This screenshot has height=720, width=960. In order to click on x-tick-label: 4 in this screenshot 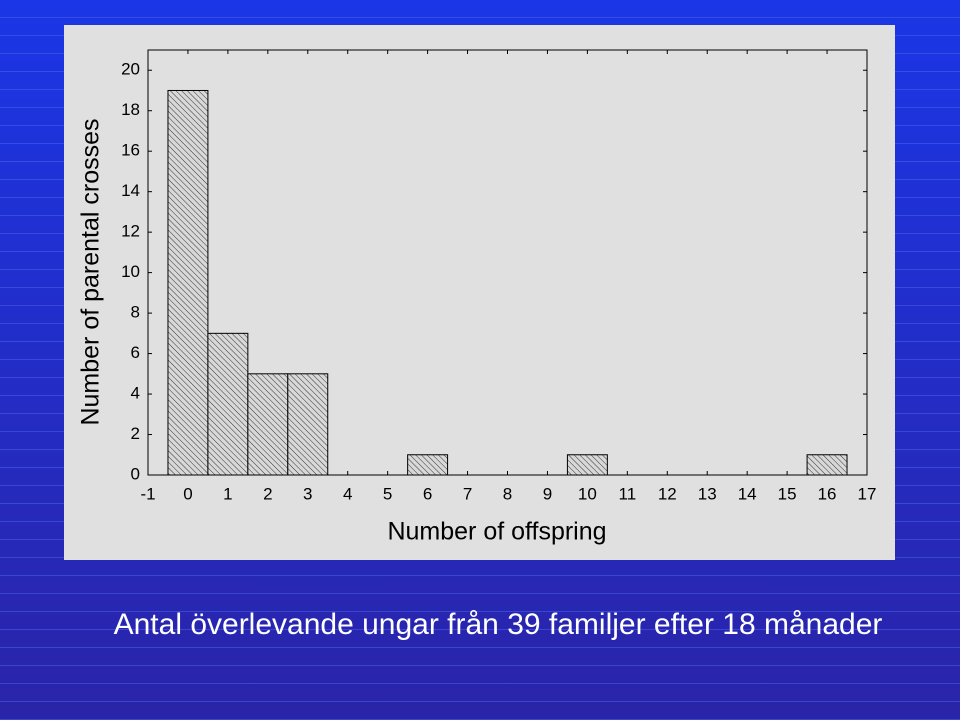, I will do `click(347, 493)`.